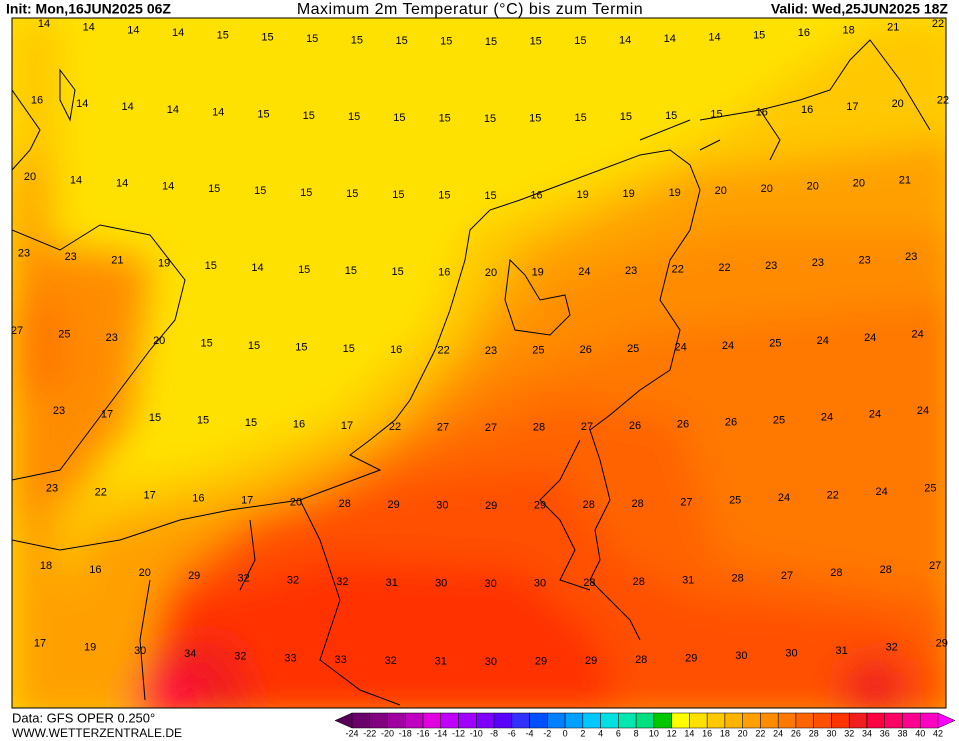 This screenshot has width=959, height=741. Describe the element at coordinates (547, 733) in the screenshot. I see `colorbar-label: -2` at that location.